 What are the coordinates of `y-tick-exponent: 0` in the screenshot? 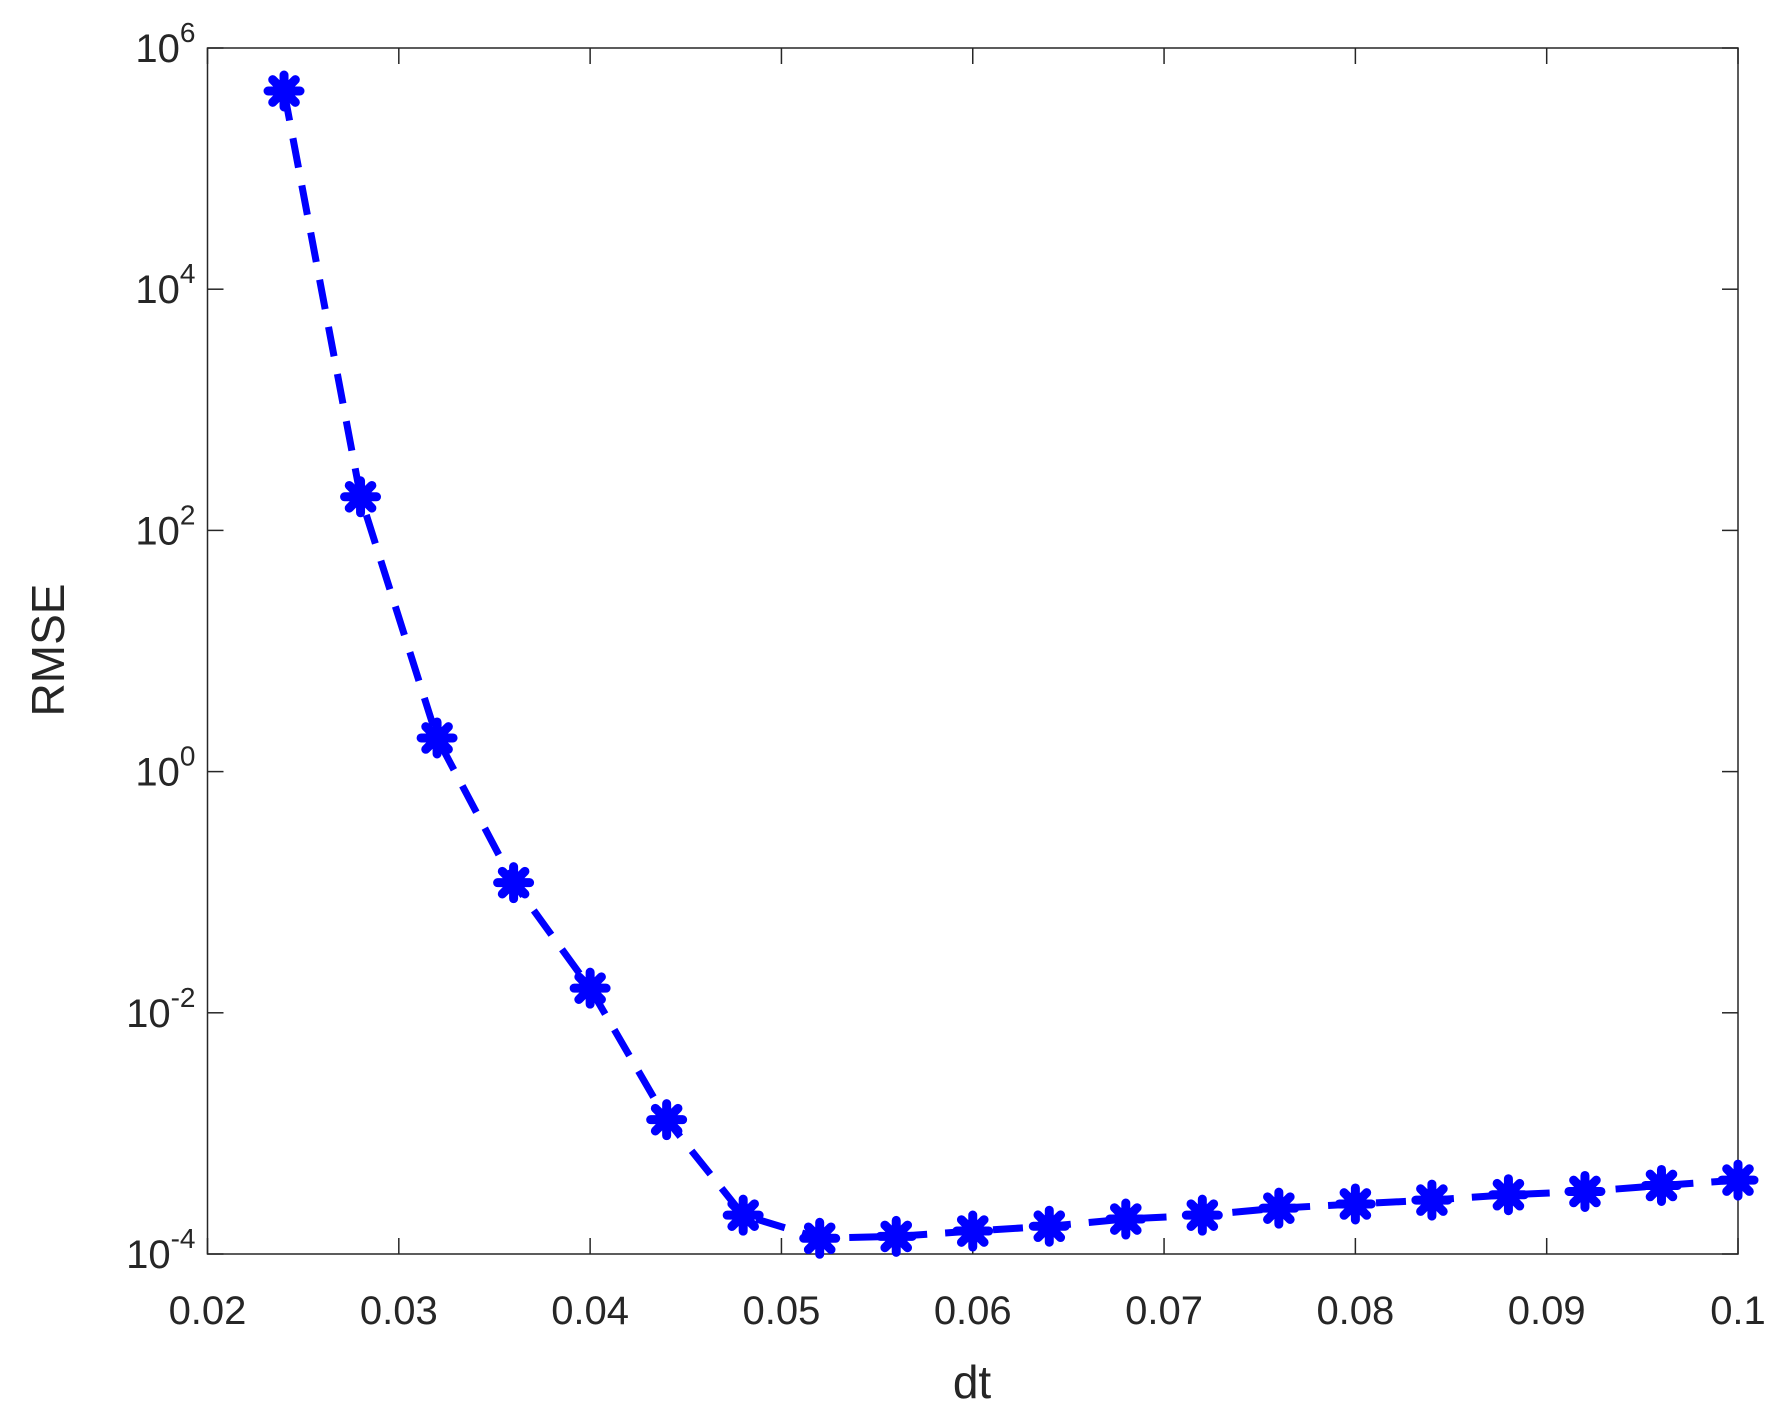 It's located at (188, 756).